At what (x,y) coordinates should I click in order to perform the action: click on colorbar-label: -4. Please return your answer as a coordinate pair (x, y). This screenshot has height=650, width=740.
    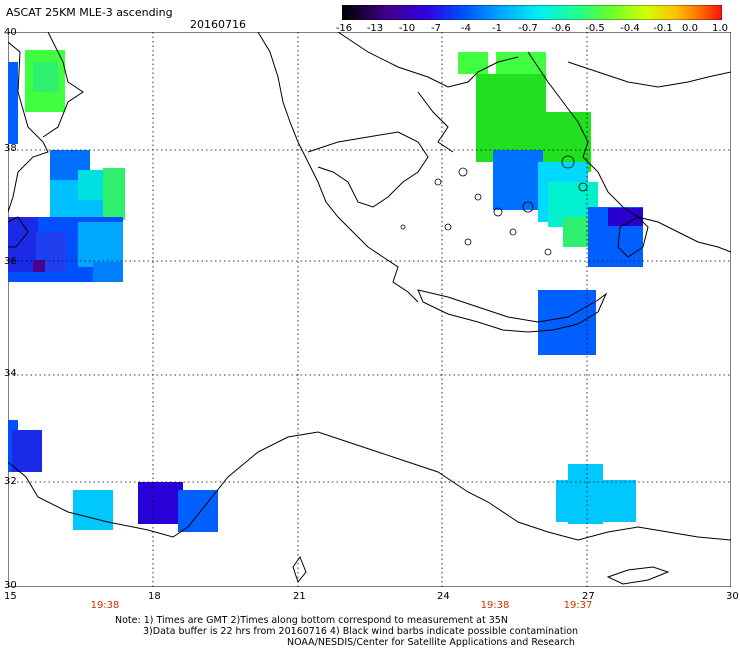
    Looking at the image, I should click on (466, 28).